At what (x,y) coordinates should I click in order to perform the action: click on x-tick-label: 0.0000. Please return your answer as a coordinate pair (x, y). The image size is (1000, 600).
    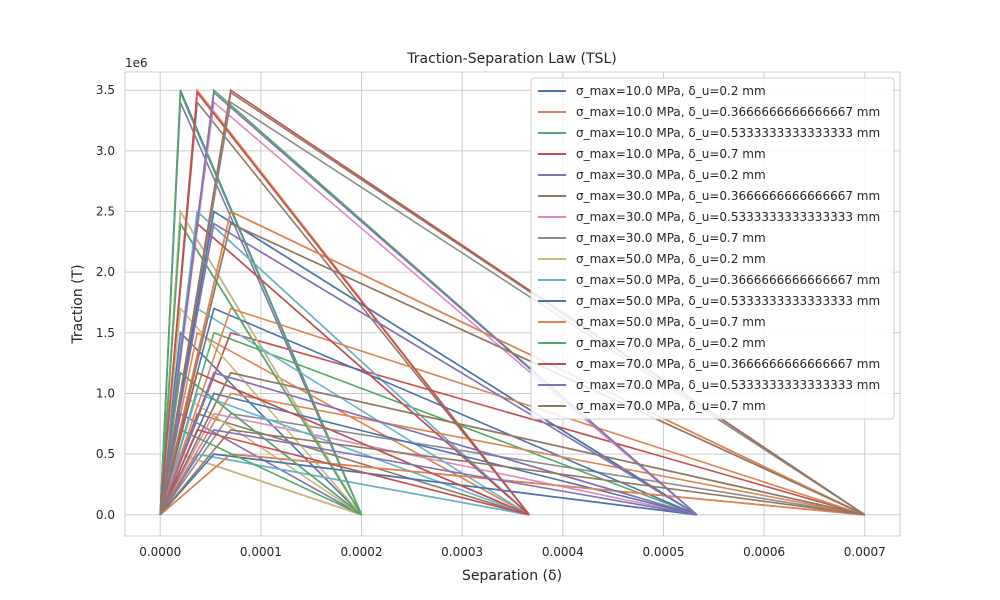
    Looking at the image, I should click on (160, 552).